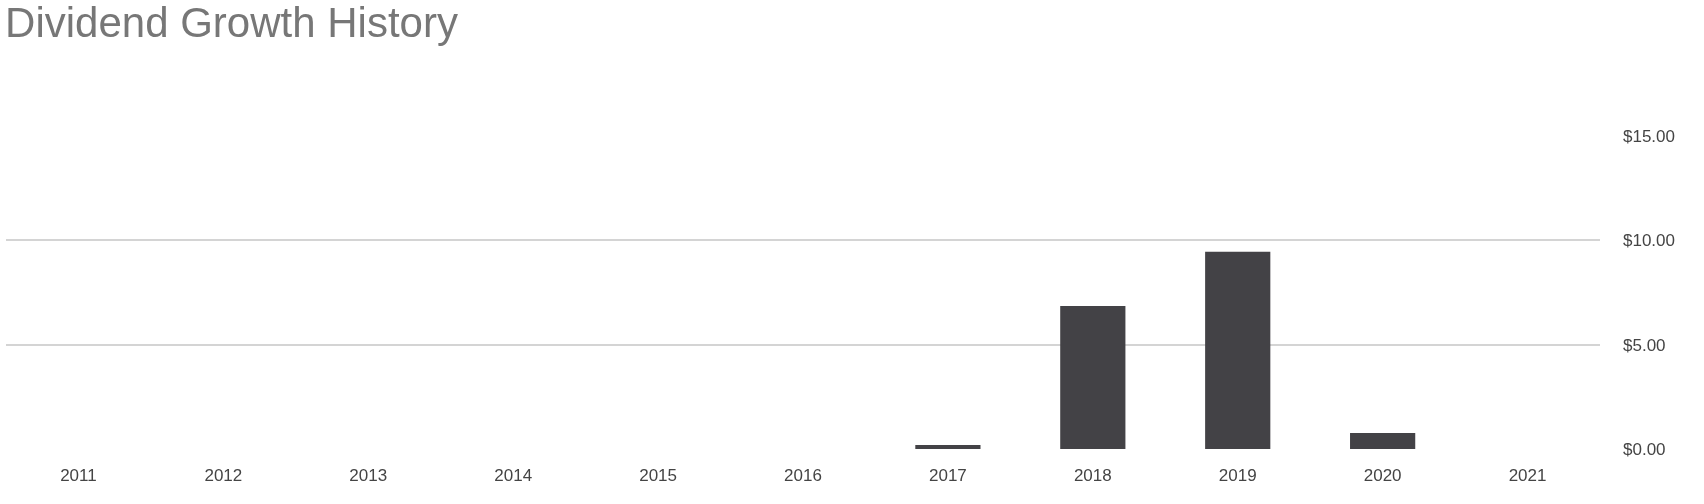  I want to click on x-tick-label: 2013, so click(368, 475).